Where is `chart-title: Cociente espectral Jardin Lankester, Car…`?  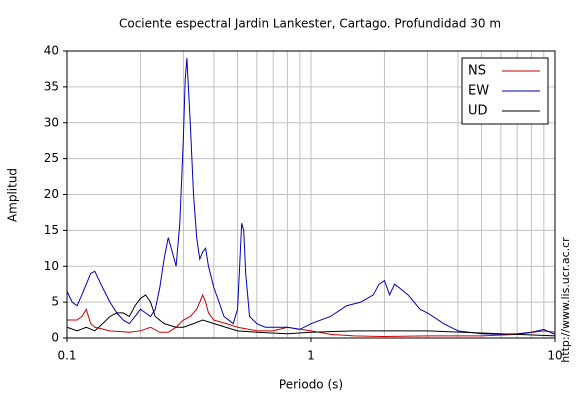
chart-title: Cociente espectral Jardin Lankester, Car… is located at coordinates (310, 24).